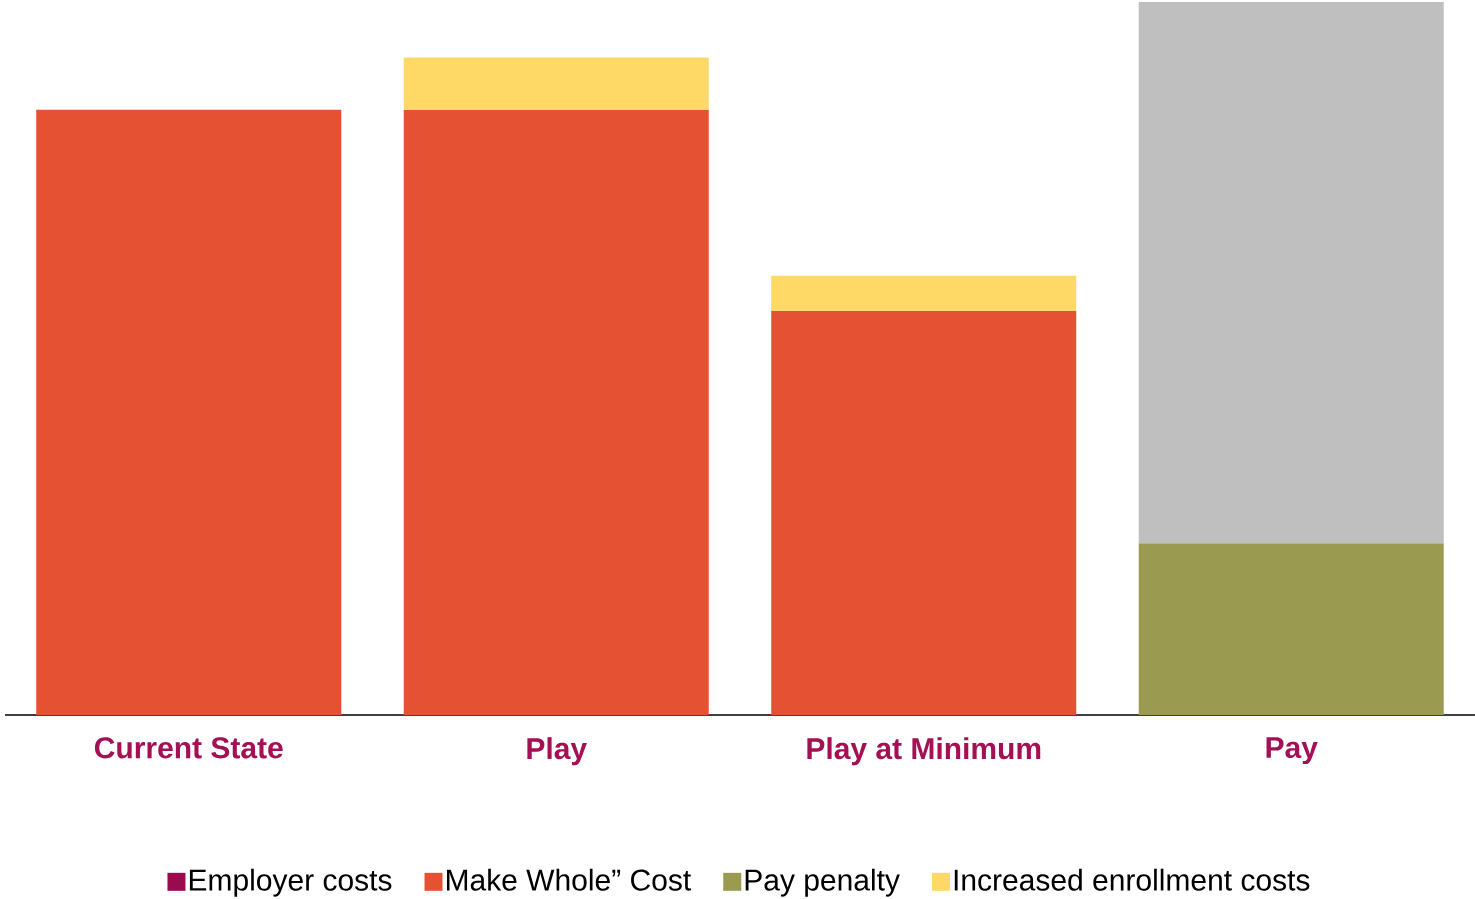 Image resolution: width=1475 pixels, height=899 pixels. Describe the element at coordinates (188, 748) in the screenshot. I see `x-tick-label: Current State` at that location.